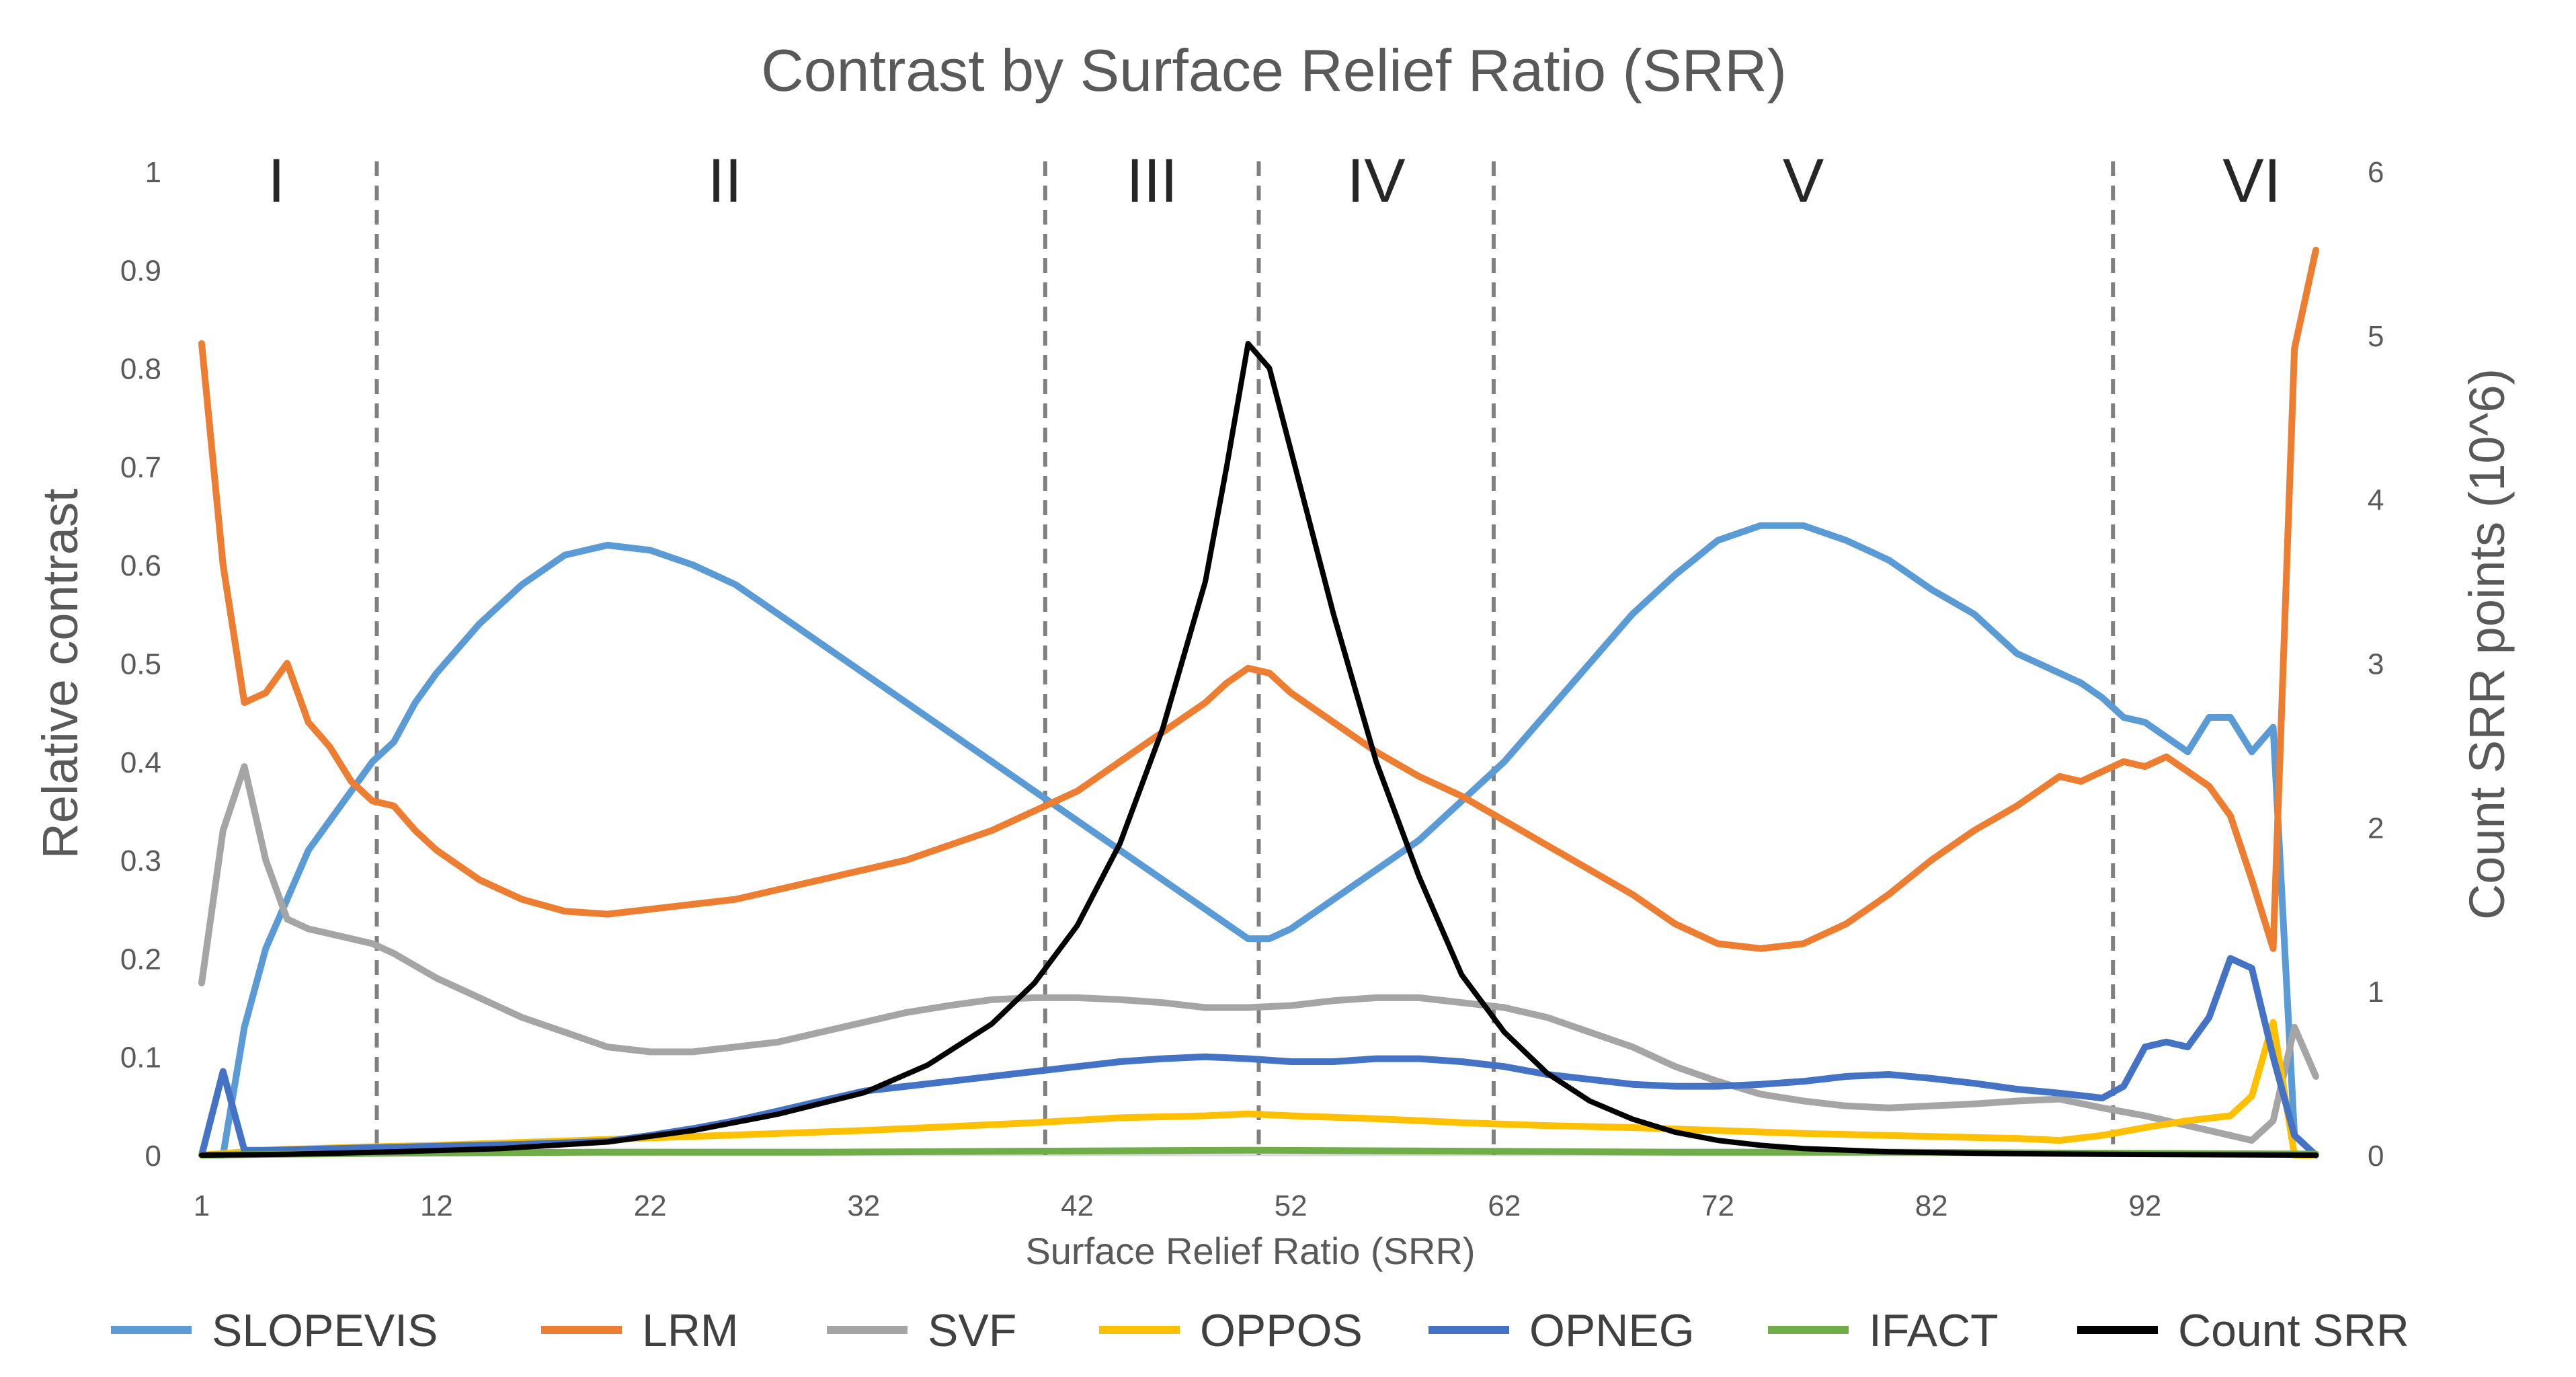 The width and height of the screenshot is (2576, 1377). I want to click on y-tick-label: 0.7, so click(140, 467).